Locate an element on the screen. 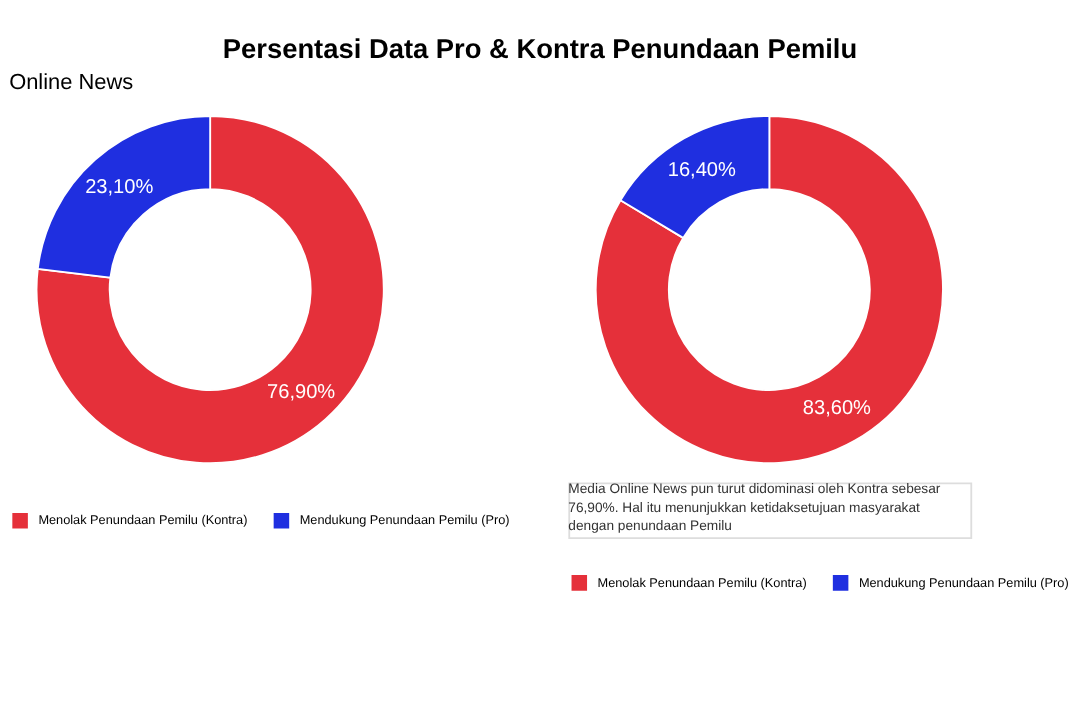 Image resolution: width=1080 pixels, height=720 pixels. data-label: 83,60% is located at coordinates (837, 409).